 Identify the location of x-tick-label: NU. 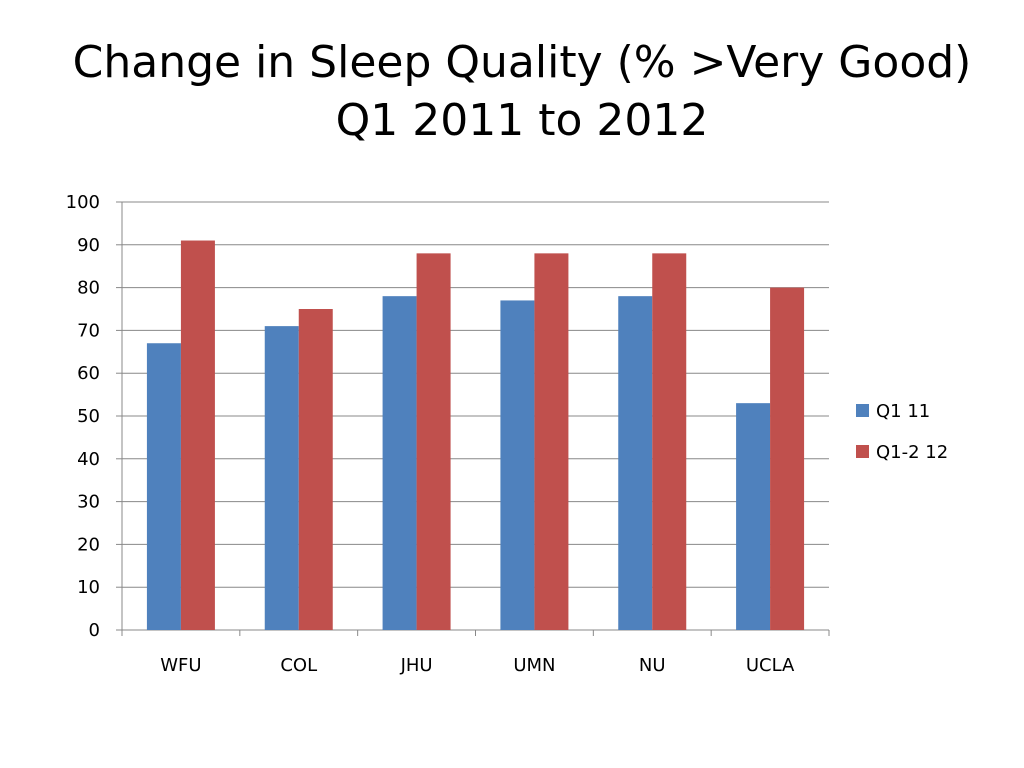
(652, 665).